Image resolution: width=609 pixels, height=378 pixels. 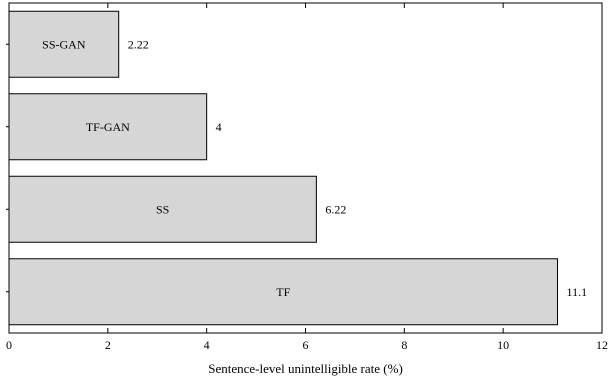 I want to click on x-tick-label: 4, so click(x=207, y=345).